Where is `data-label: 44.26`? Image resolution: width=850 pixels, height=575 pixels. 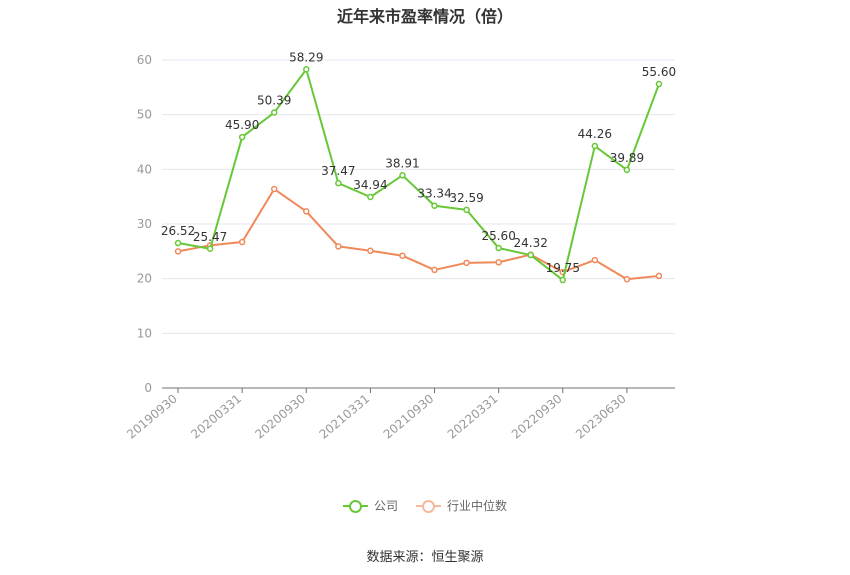 data-label: 44.26 is located at coordinates (595, 134).